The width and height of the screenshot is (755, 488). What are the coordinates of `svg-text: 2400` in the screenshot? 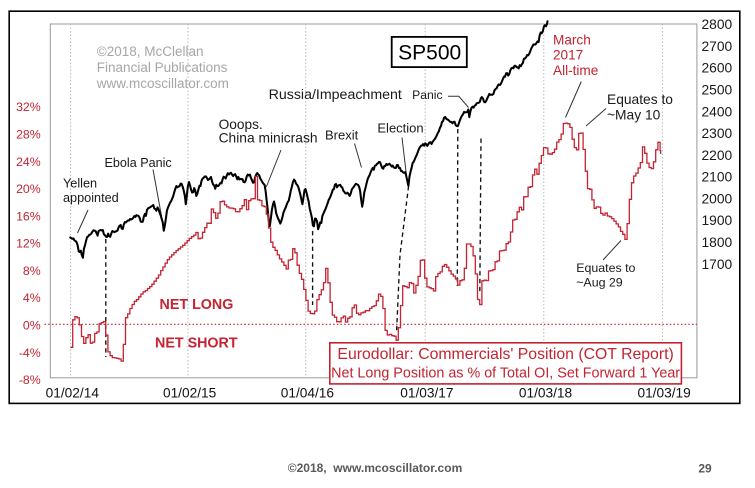 It's located at (717, 111).